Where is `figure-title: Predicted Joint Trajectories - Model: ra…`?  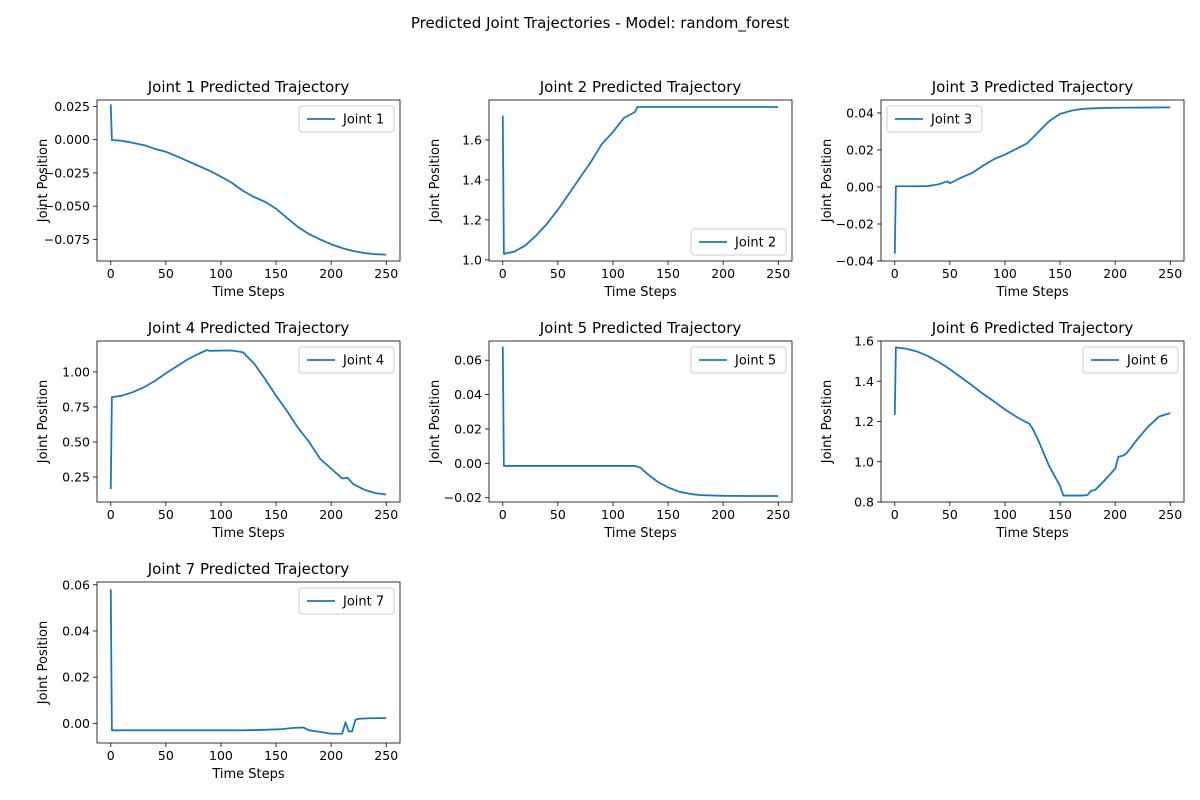 figure-title: Predicted Joint Trajectories - Model: ra… is located at coordinates (600, 23).